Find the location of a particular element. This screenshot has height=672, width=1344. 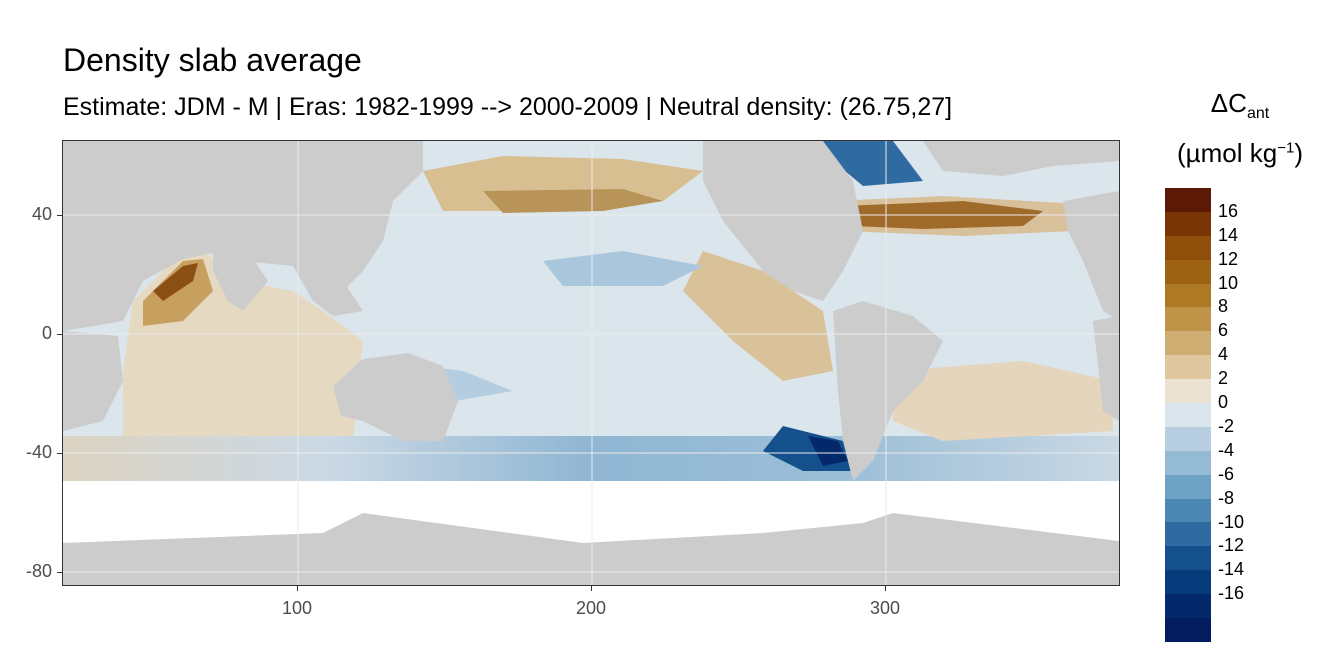

legend-title-symbol: ΔC is located at coordinates (1228, 103).